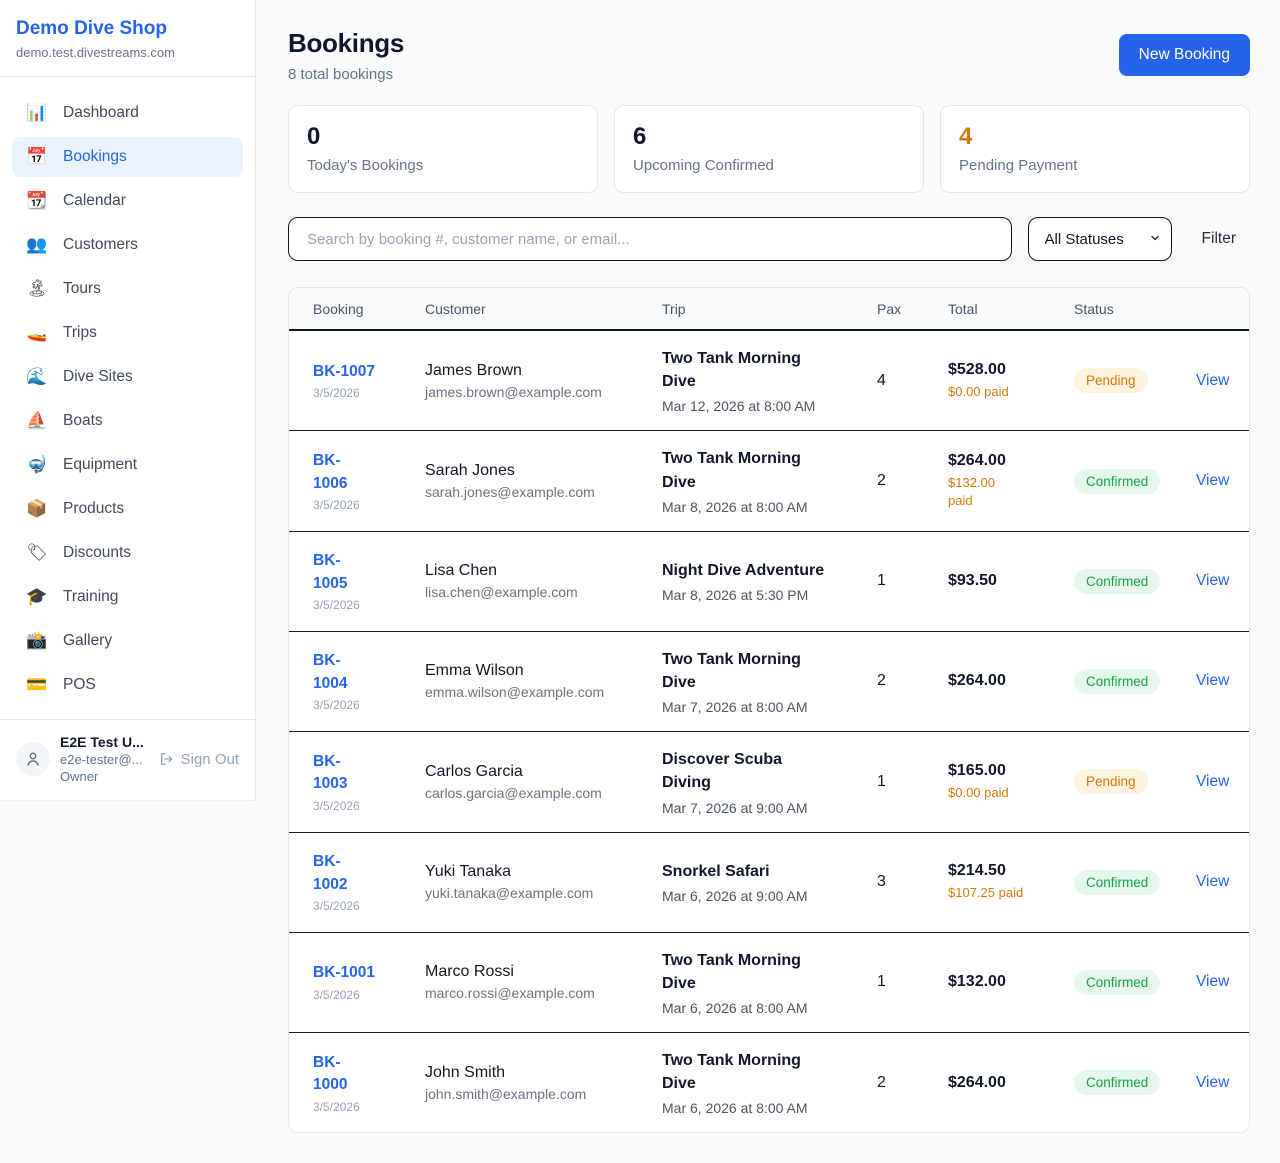  Describe the element at coordinates (977, 982) in the screenshot. I see `total-amount: $132.00` at that location.